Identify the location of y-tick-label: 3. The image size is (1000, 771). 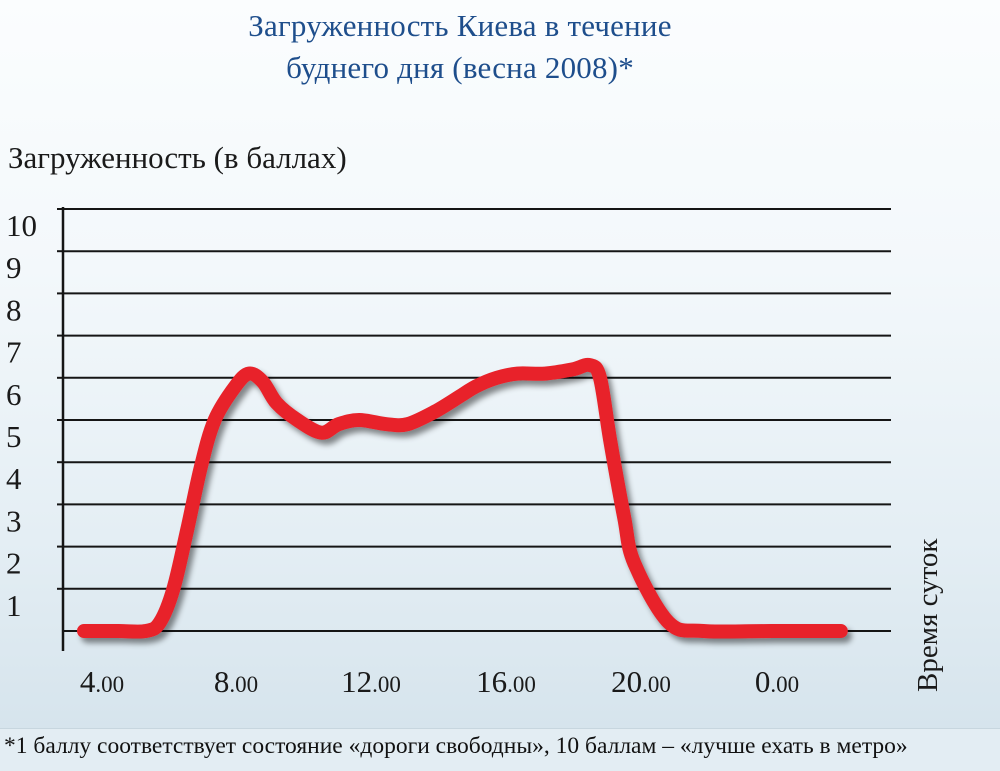
(14, 520).